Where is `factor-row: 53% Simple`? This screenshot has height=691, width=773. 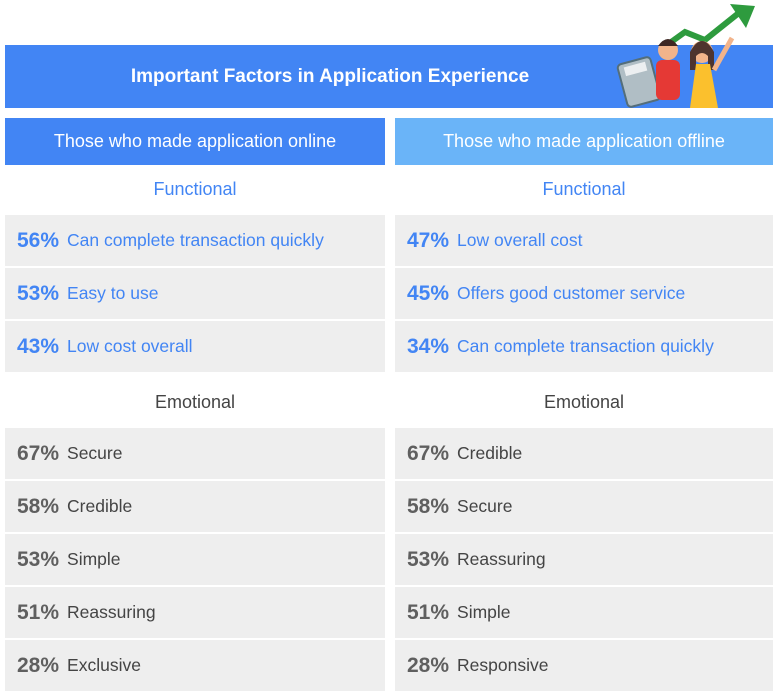
factor-row: 53% Simple is located at coordinates (195, 559).